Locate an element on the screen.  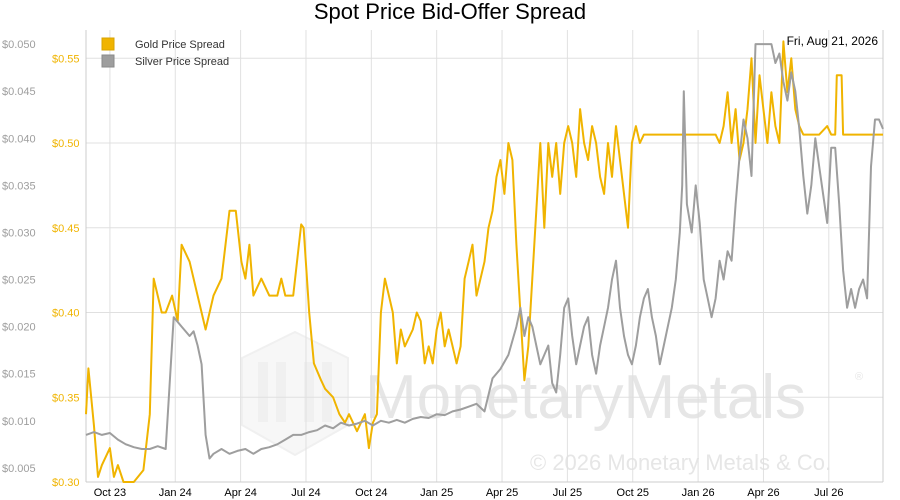
right-y-tick-label: $0.45 is located at coordinates (66, 229).